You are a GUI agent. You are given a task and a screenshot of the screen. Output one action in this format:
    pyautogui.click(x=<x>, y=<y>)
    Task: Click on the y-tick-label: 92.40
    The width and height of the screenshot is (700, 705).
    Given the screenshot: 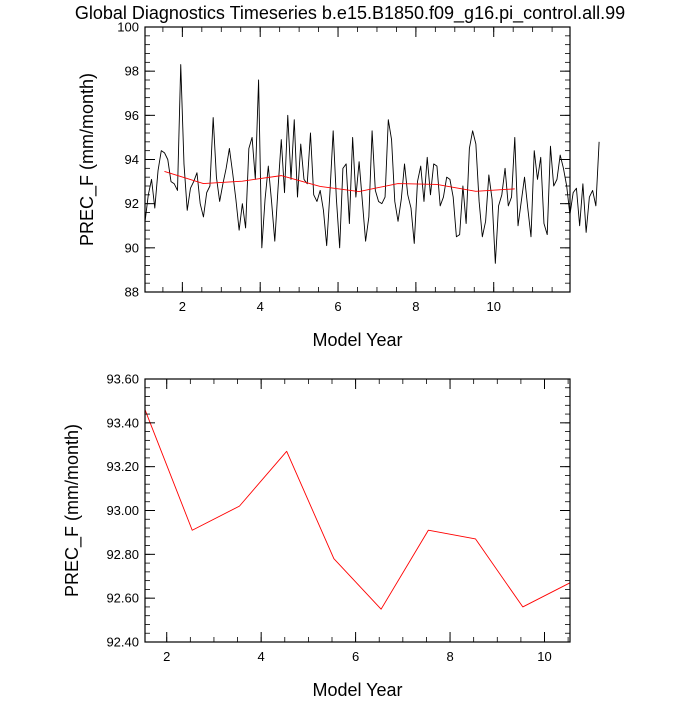 What is the action you would take?
    pyautogui.click(x=122, y=642)
    